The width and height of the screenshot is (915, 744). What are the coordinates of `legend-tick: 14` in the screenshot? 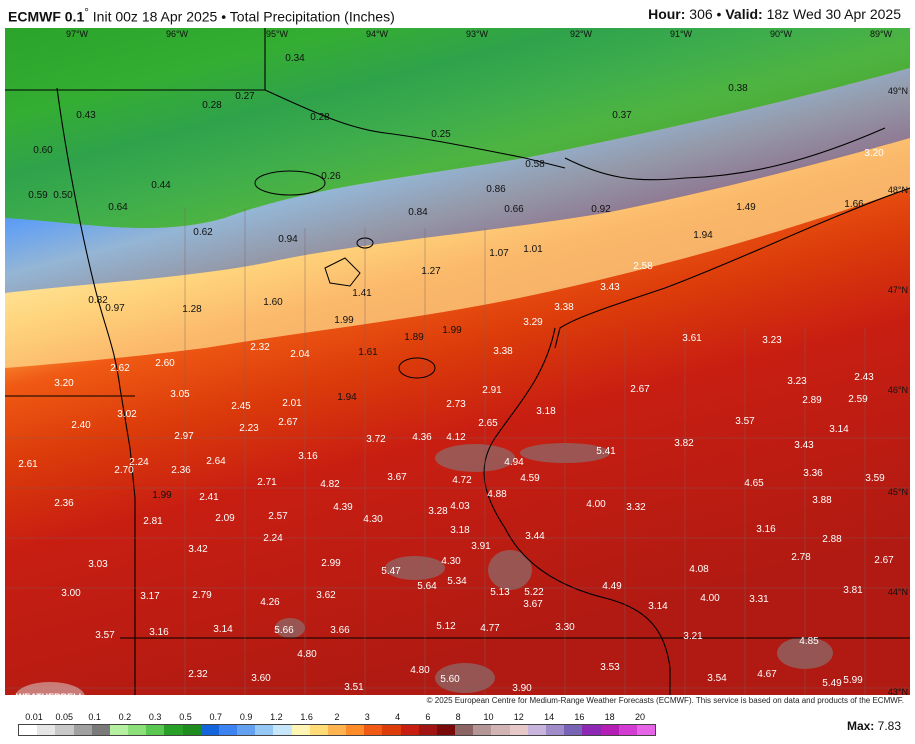 It's located at (549, 717).